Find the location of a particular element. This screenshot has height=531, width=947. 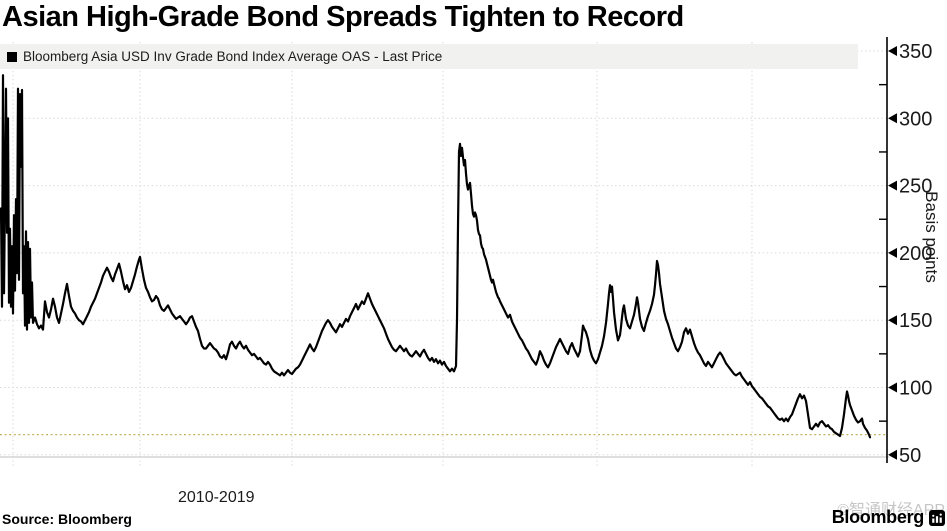

y-tick-label: 300 is located at coordinates (915, 119).